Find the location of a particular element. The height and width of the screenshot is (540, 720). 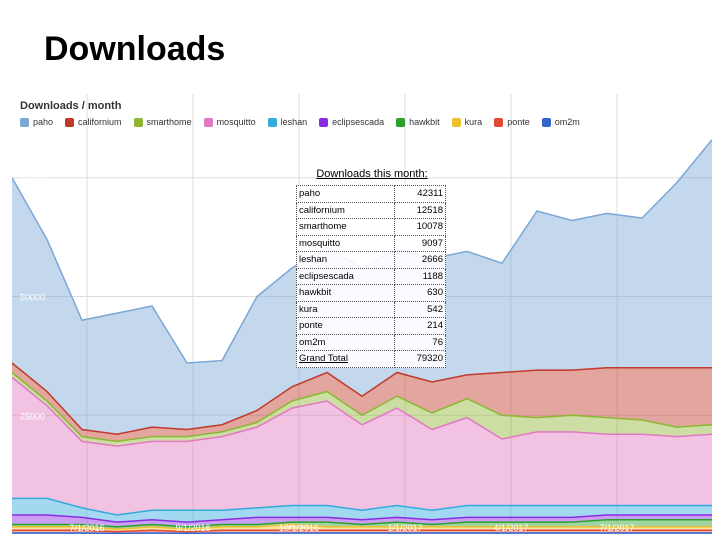

series-line-leshan is located at coordinates (362, 506).